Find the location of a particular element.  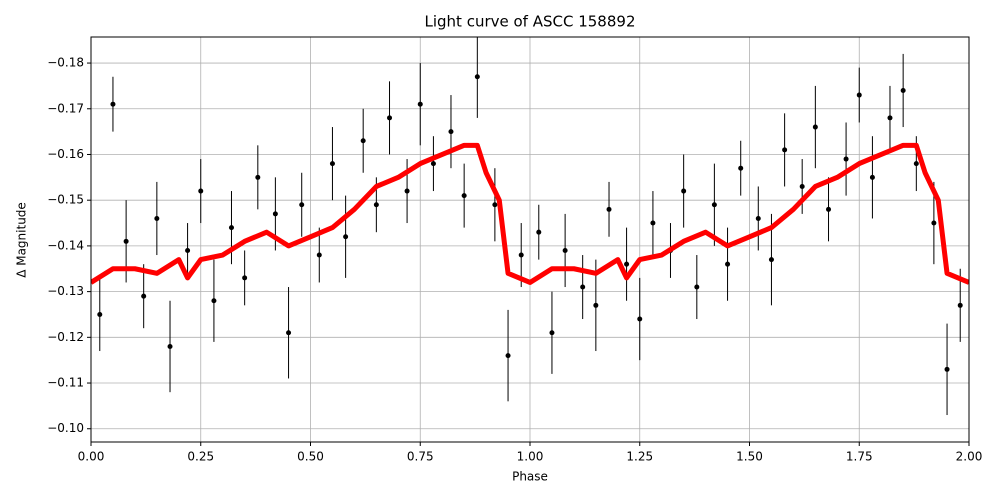

y-tick-label: −0.14 is located at coordinates (65, 245).